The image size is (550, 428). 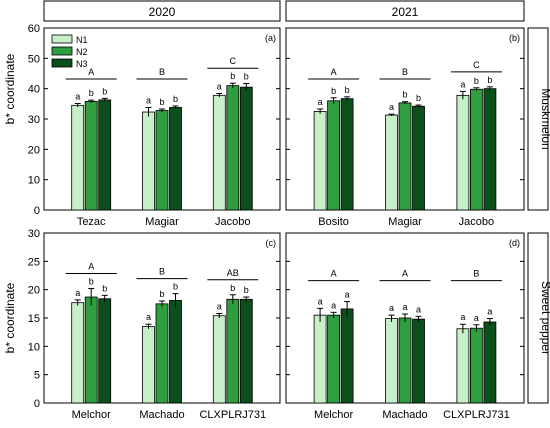 What do you see at coordinates (34, 262) in the screenshot?
I see `panel-c-ytick-label: 25` at bounding box center [34, 262].